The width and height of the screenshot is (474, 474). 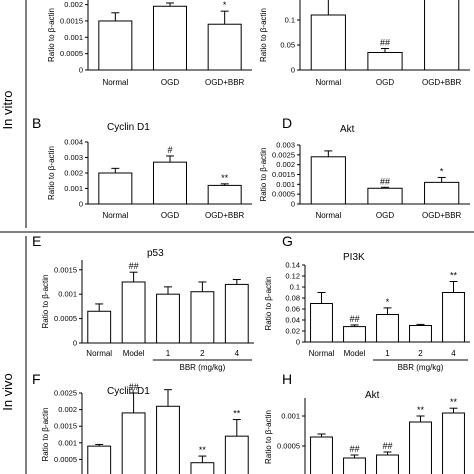 I want to click on panel-letter: F, so click(x=36, y=379).